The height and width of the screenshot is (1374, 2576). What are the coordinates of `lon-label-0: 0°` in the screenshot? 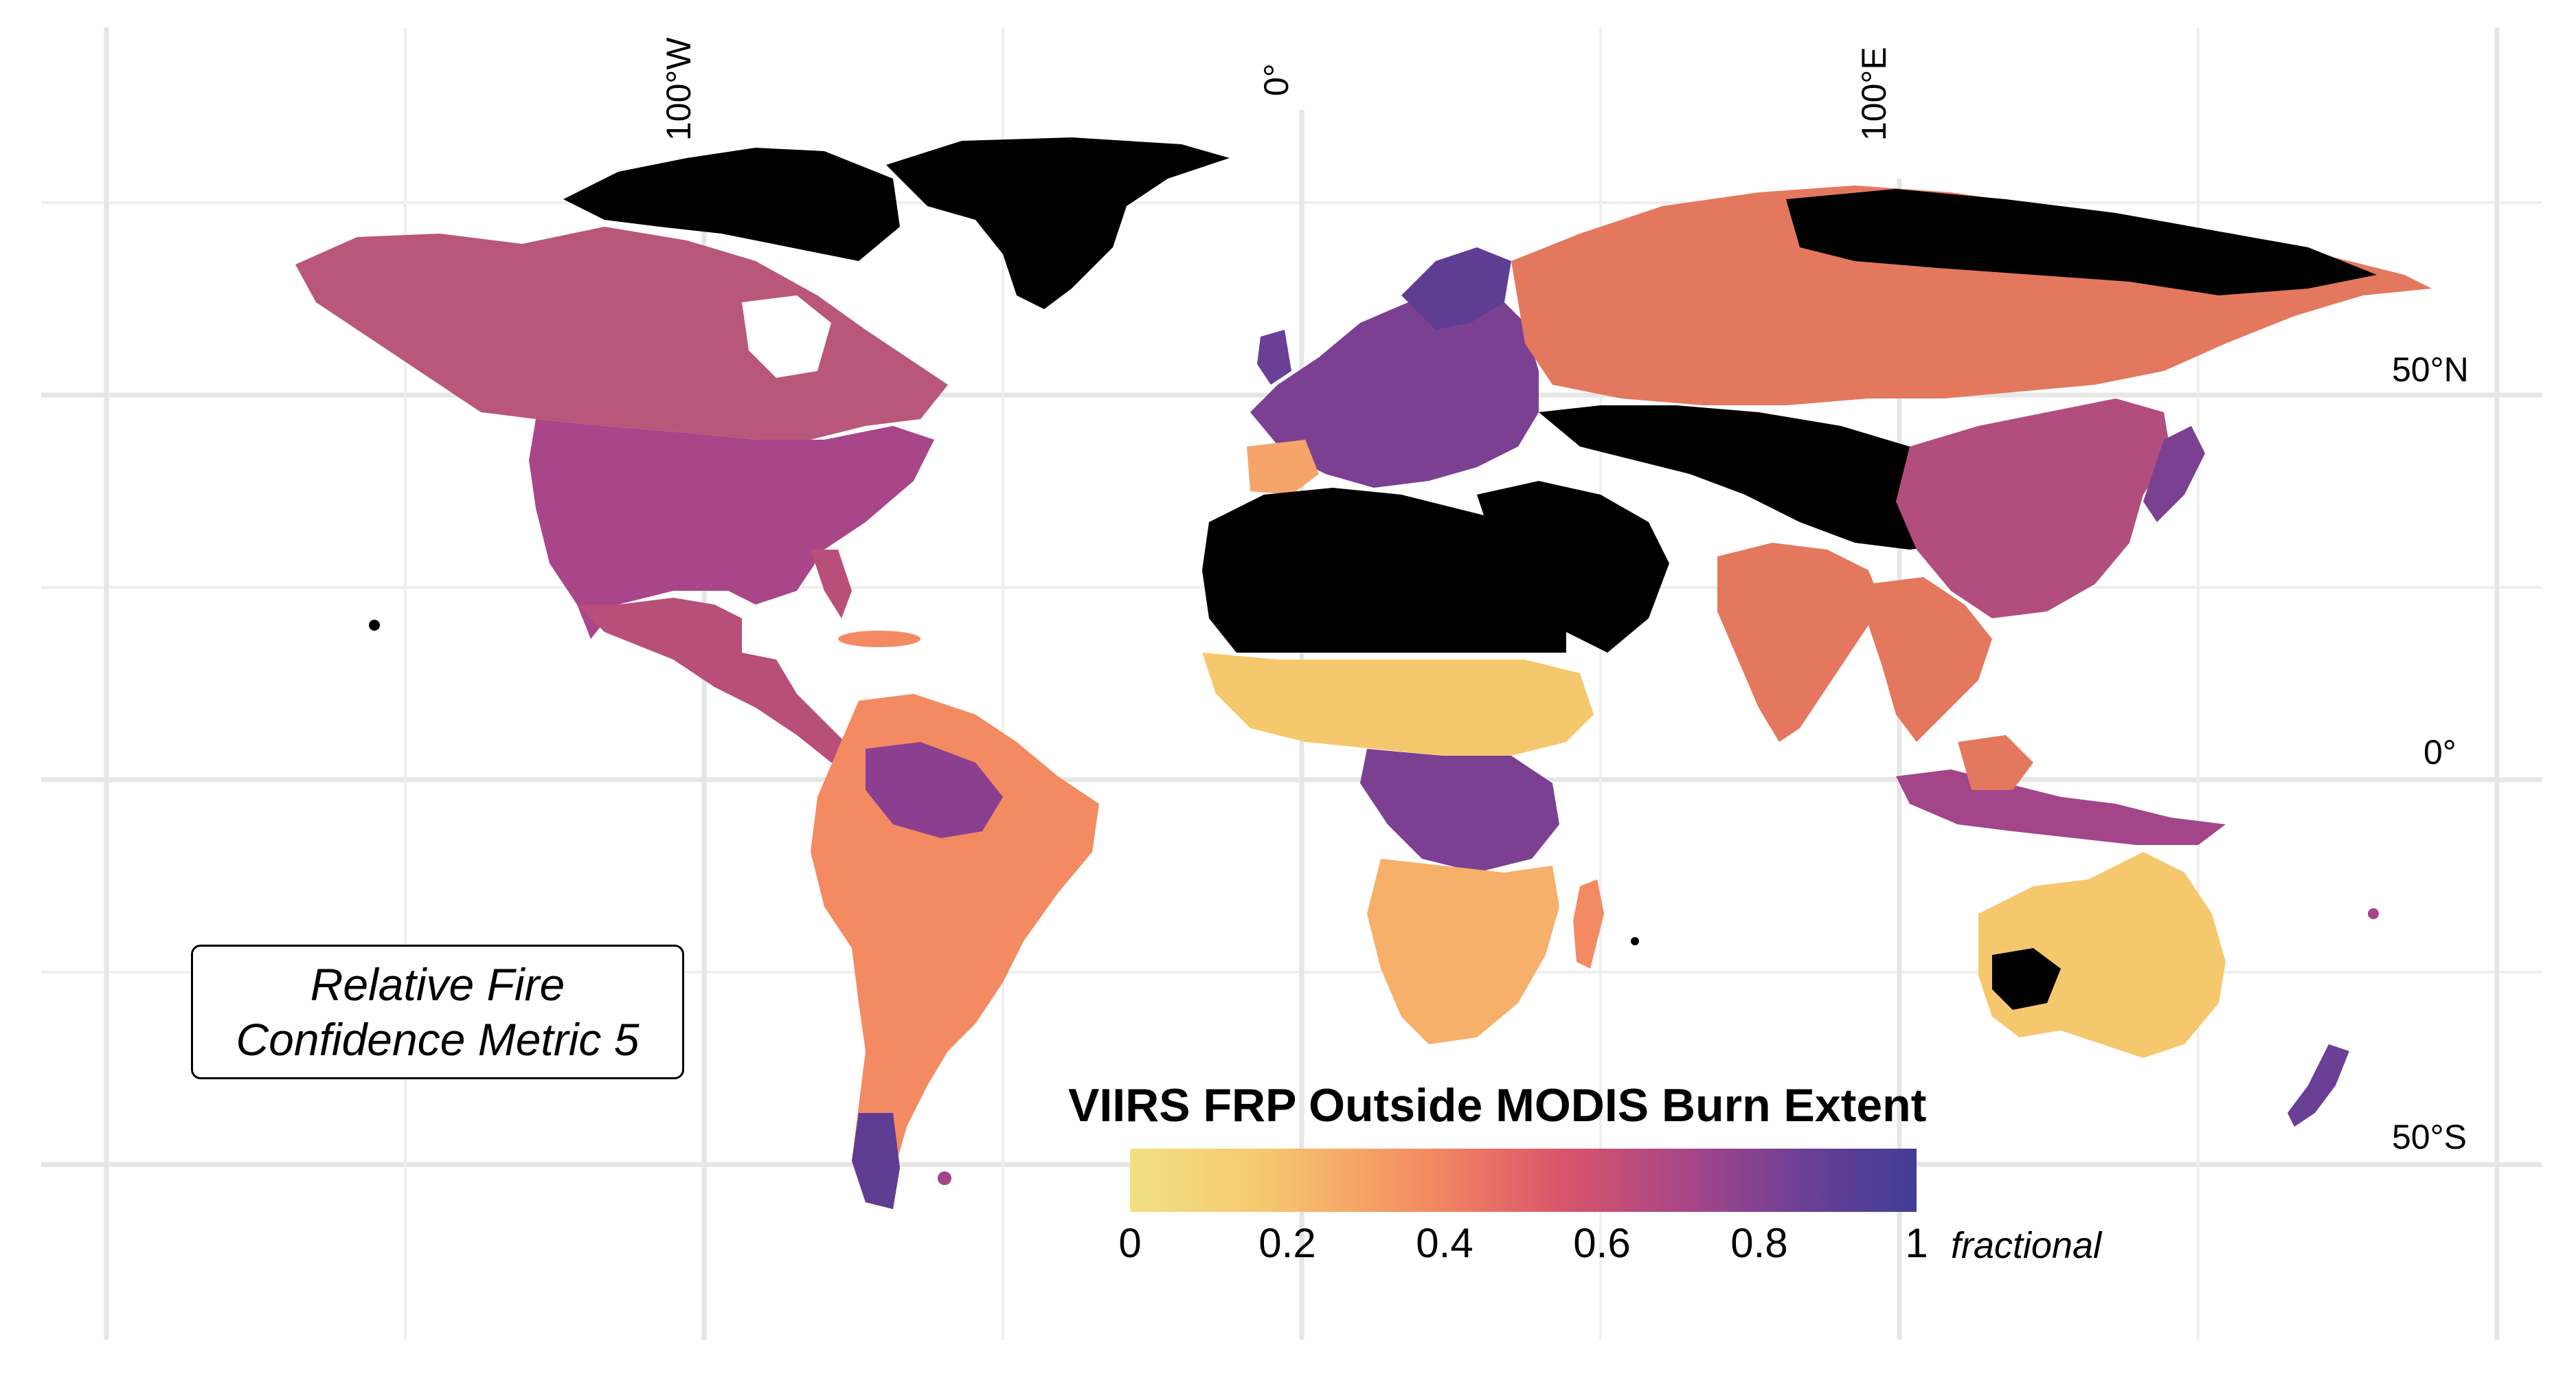 It's located at (1276, 79).